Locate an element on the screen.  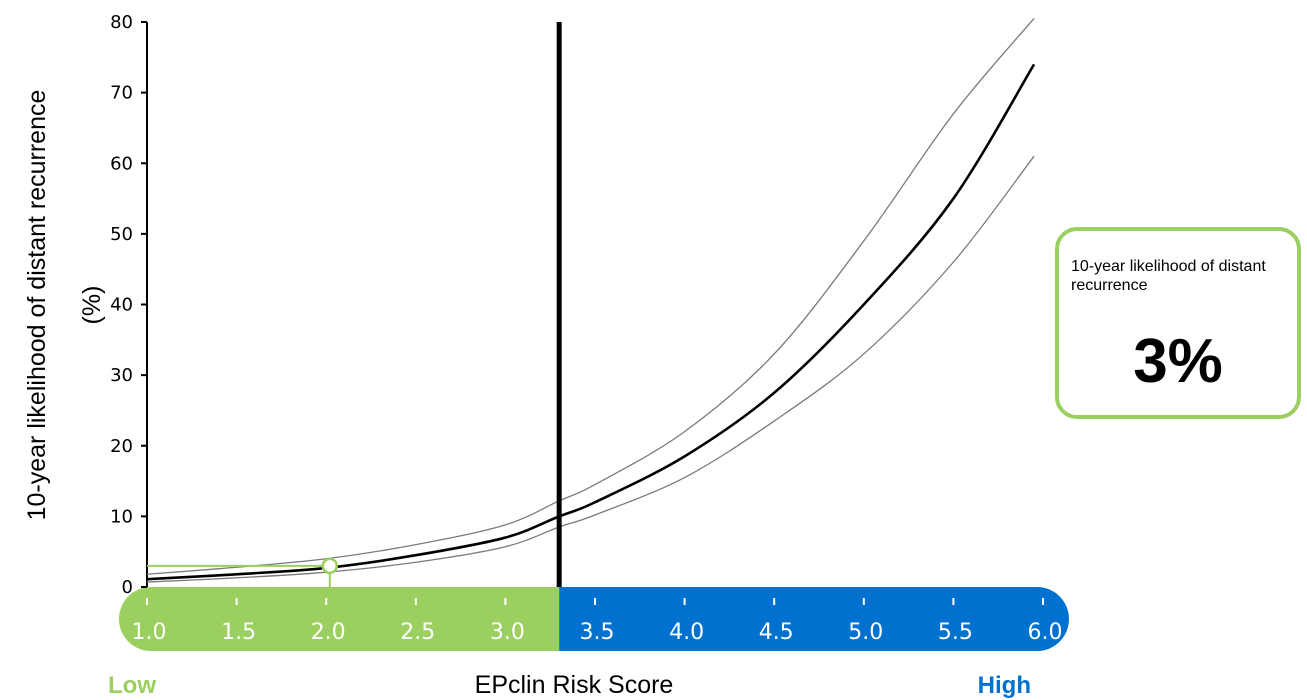
low-risk-label: Low is located at coordinates (132, 685).